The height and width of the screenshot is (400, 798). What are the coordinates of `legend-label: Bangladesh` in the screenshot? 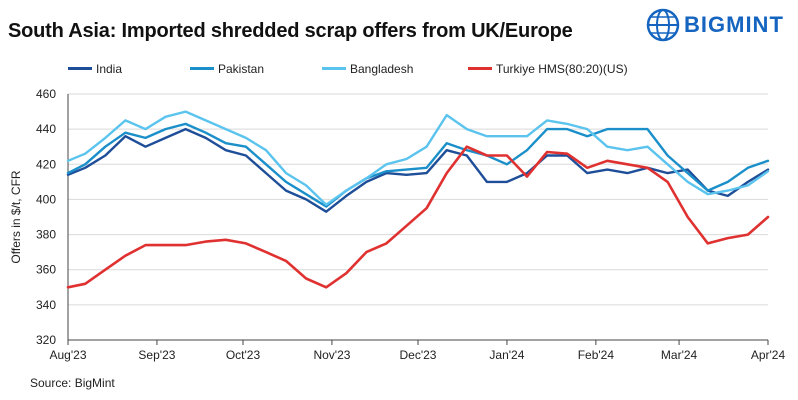 It's located at (382, 69).